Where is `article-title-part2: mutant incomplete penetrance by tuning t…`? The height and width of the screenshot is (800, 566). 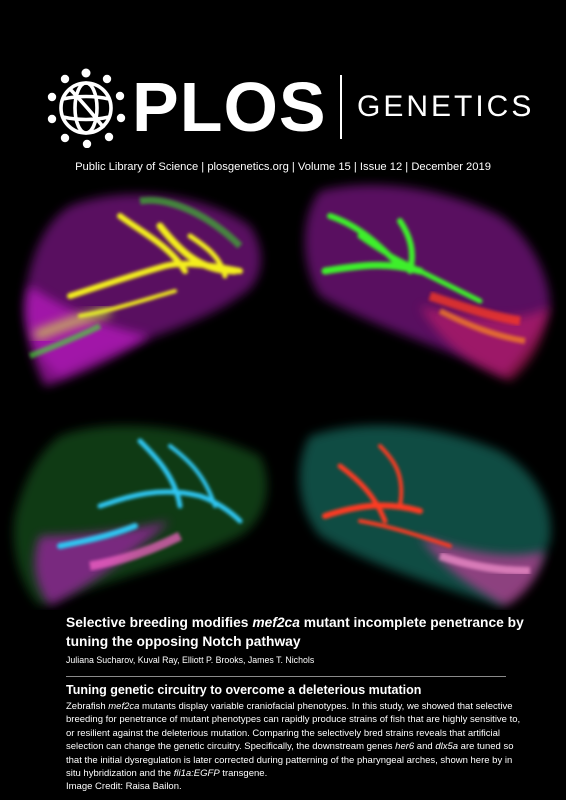 article-title-part2: mutant incomplete penetrance by tuning t… is located at coordinates (295, 632).